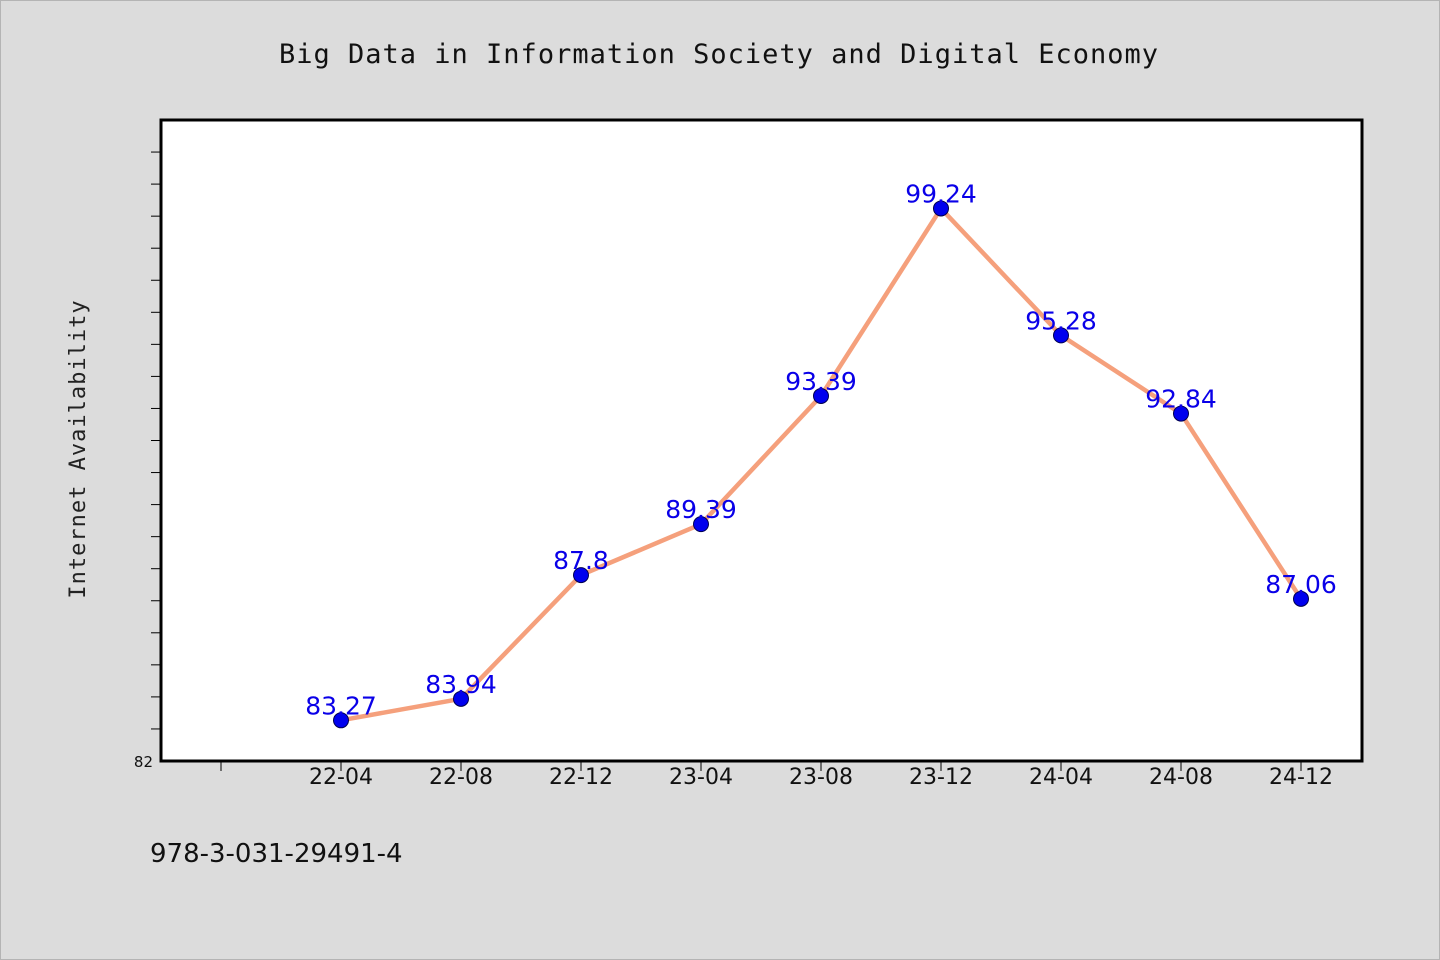  I want to click on x-axis-ticks, so click(761, 766).